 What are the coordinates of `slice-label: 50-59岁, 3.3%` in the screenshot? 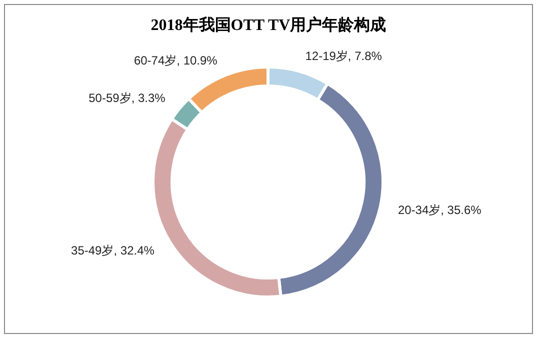 It's located at (127, 98).